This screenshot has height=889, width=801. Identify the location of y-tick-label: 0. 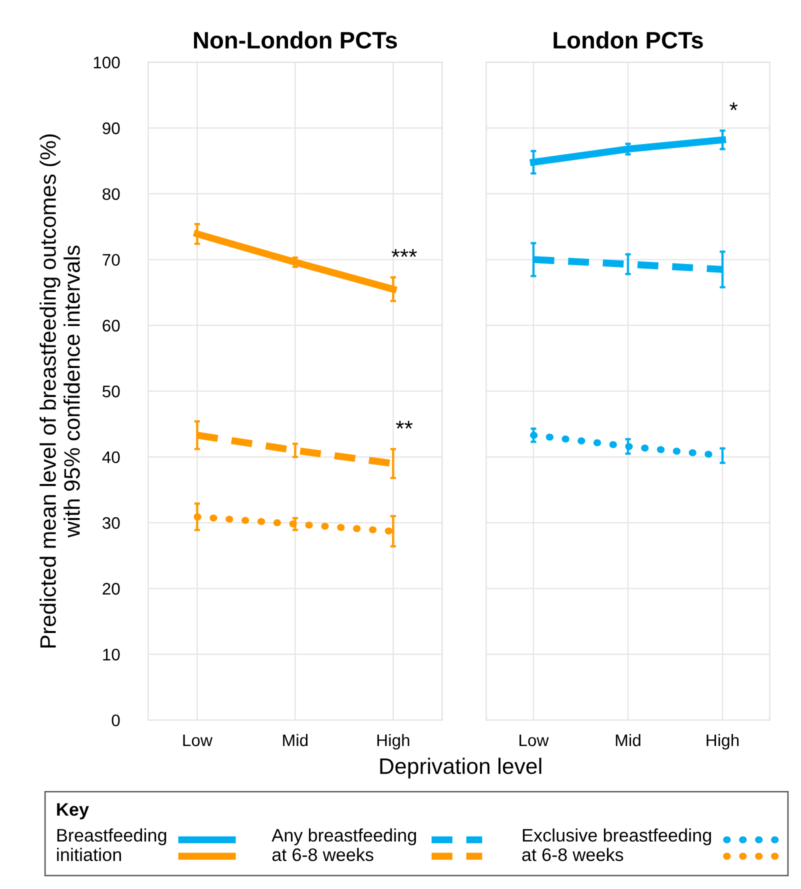
(116, 720).